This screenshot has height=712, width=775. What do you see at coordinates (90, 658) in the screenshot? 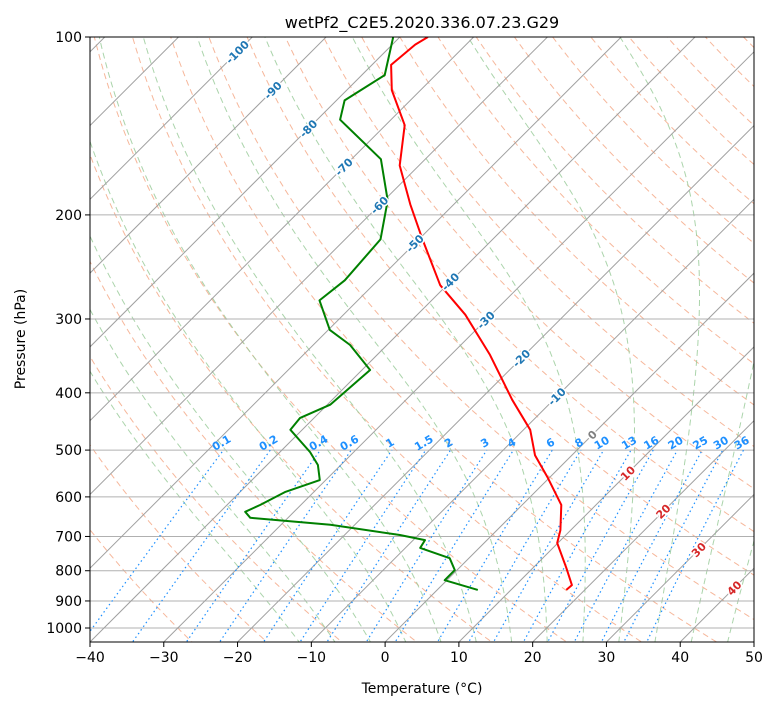
I see `x-tick-label: −40` at bounding box center [90, 658].